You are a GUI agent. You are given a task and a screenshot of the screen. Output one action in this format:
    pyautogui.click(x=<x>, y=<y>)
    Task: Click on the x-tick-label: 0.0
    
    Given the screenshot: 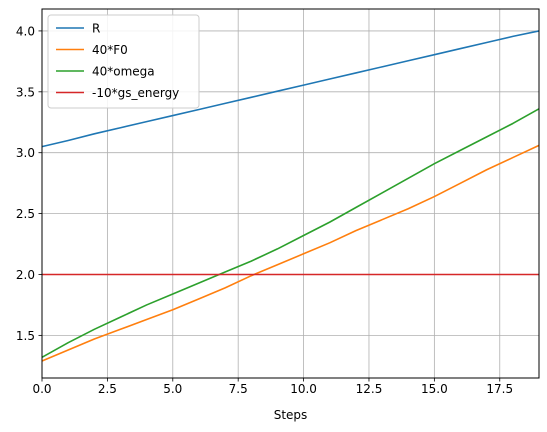 What is the action you would take?
    pyautogui.click(x=41, y=389)
    